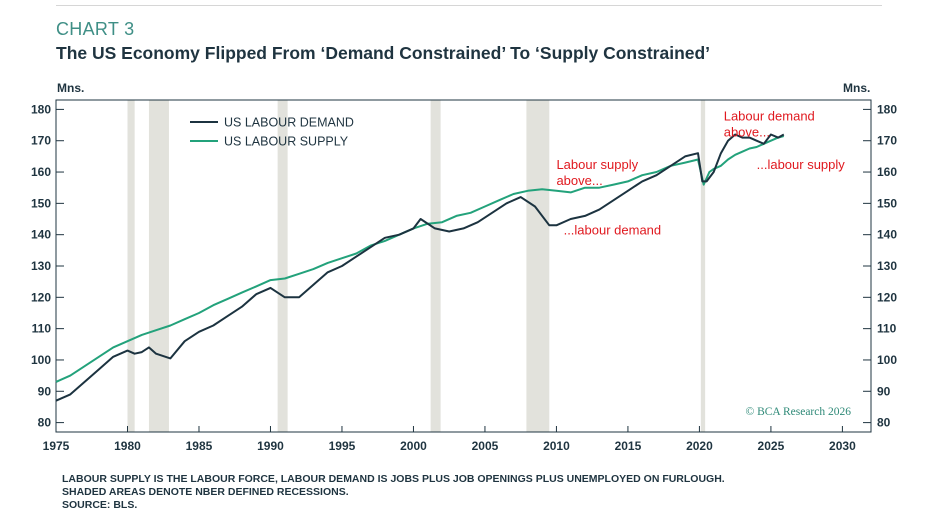  I want to click on watermark: © BCA Research 2026, so click(798, 412).